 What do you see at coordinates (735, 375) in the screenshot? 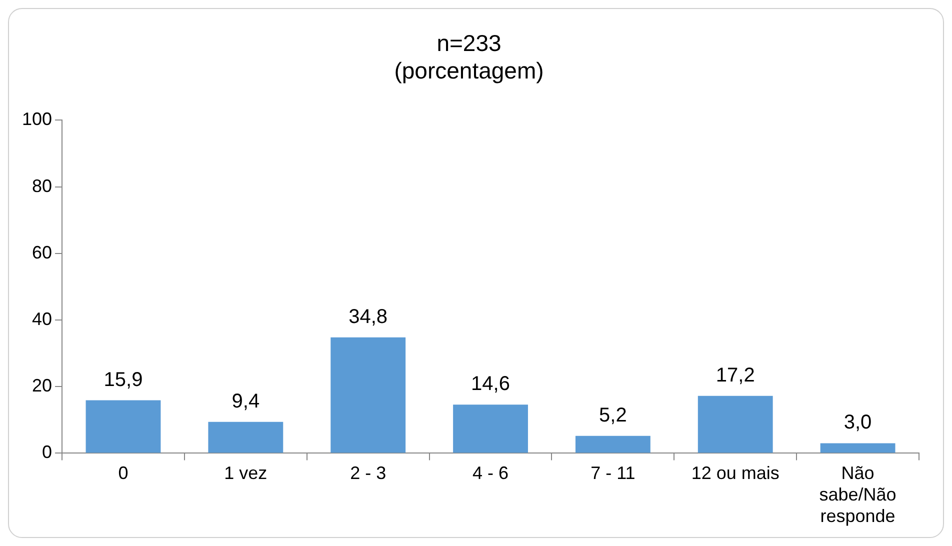
I see `data-label: 17,2` at bounding box center [735, 375].